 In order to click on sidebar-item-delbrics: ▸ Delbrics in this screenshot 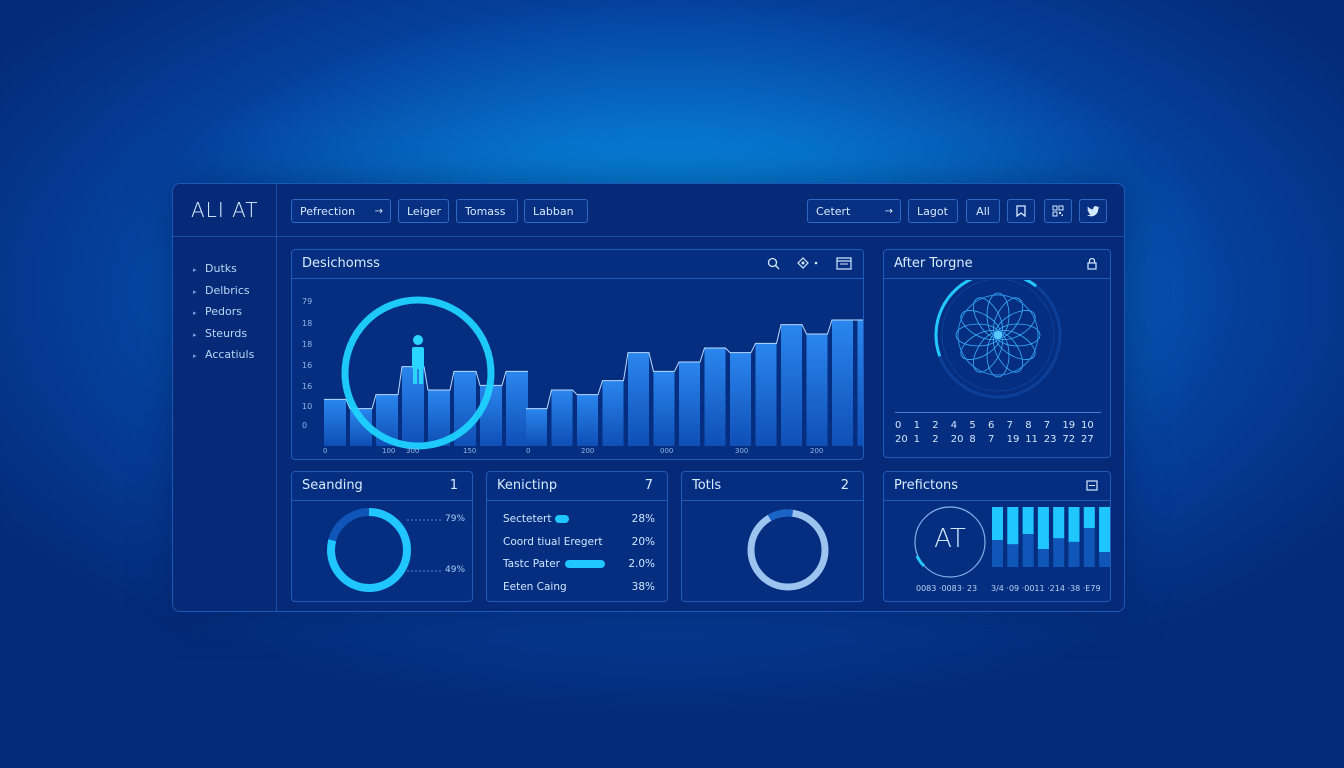, I will do `click(223, 291)`.